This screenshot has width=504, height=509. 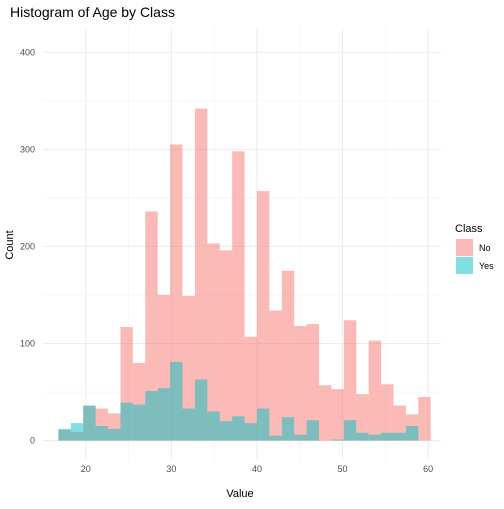 I want to click on series-yes, so click(x=238, y=401).